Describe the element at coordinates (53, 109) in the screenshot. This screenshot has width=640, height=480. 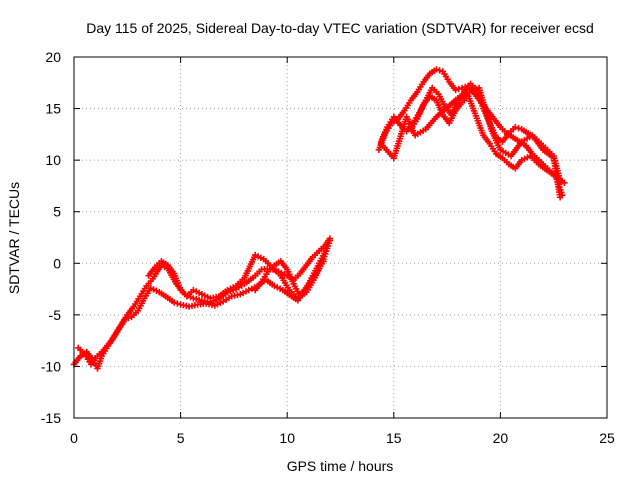
I see `y-tick-label: 15` at that location.